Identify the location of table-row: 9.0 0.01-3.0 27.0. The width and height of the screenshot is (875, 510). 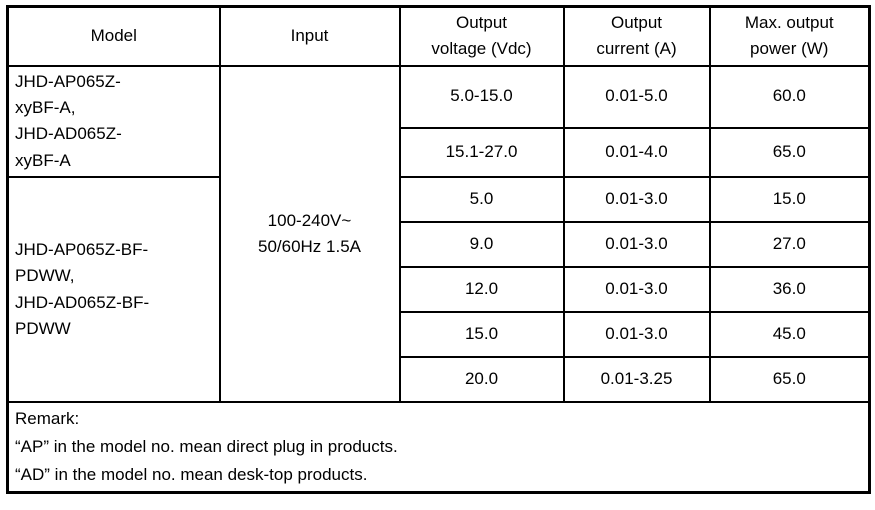
(439, 245).